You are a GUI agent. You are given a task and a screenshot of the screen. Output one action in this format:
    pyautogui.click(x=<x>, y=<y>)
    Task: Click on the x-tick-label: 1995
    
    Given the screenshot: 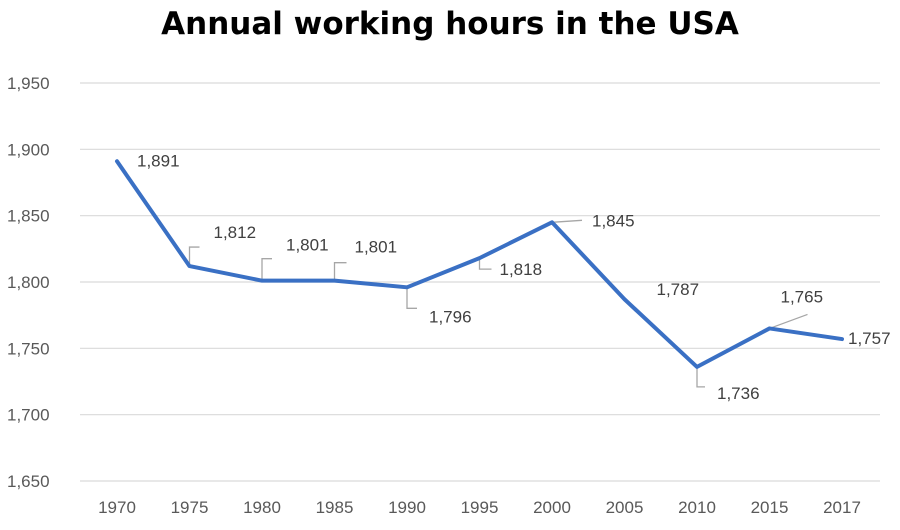 What is the action you would take?
    pyautogui.click(x=480, y=507)
    